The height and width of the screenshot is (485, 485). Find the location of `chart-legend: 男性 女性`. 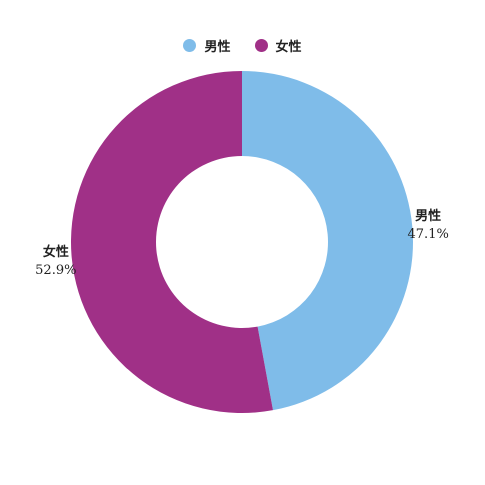

chart-legend: 男性 女性 is located at coordinates (242, 45).